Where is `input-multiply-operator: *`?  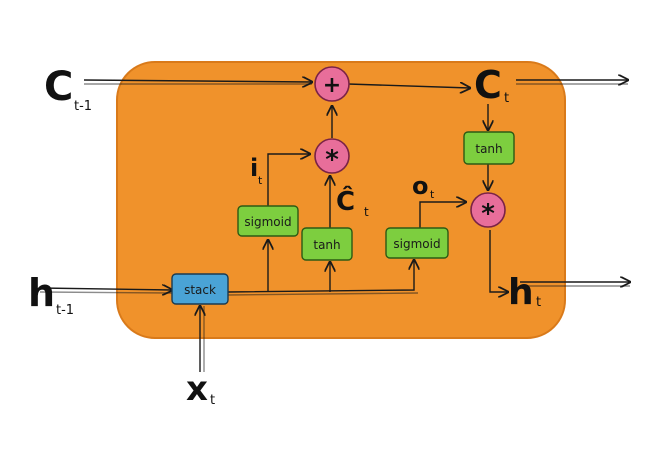
input-multiply-operator: * is located at coordinates (332, 156).